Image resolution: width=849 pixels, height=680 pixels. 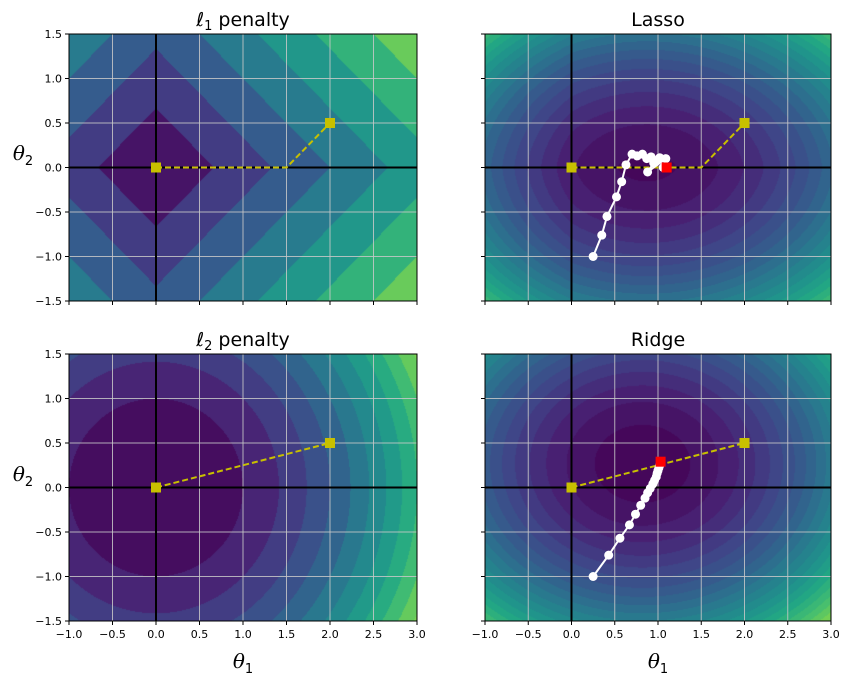 I want to click on subplot-title: Ridge, so click(x=658, y=340).